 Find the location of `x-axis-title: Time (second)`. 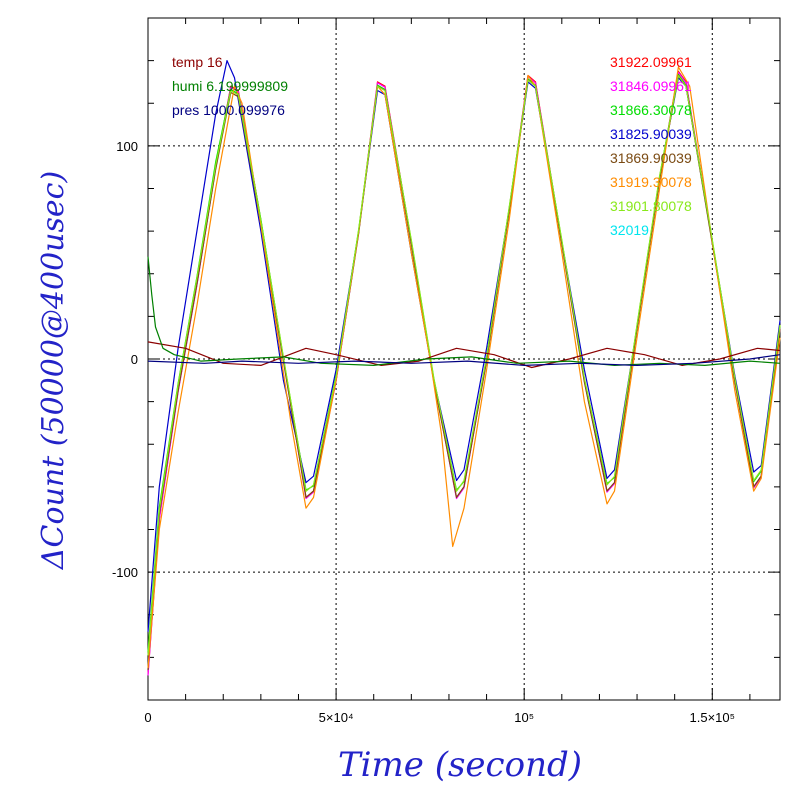

x-axis-title: Time (second) is located at coordinates (460, 765).